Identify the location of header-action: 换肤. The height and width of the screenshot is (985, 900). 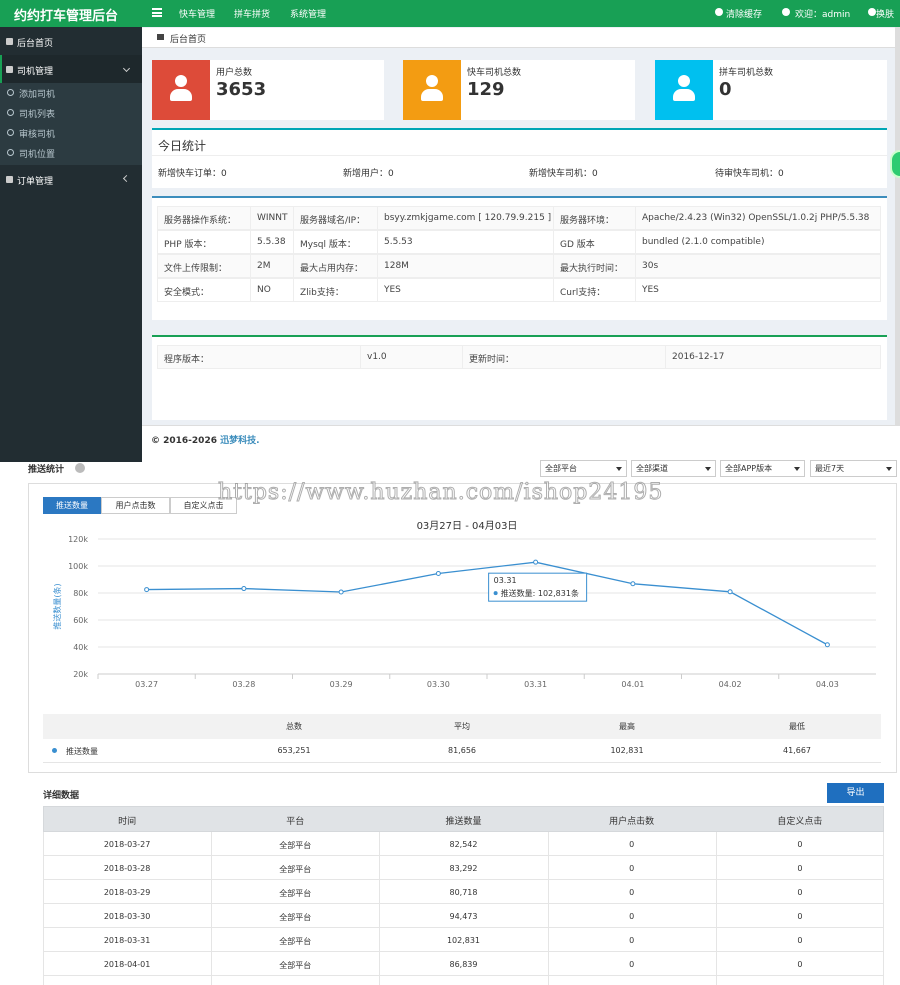
(885, 15).